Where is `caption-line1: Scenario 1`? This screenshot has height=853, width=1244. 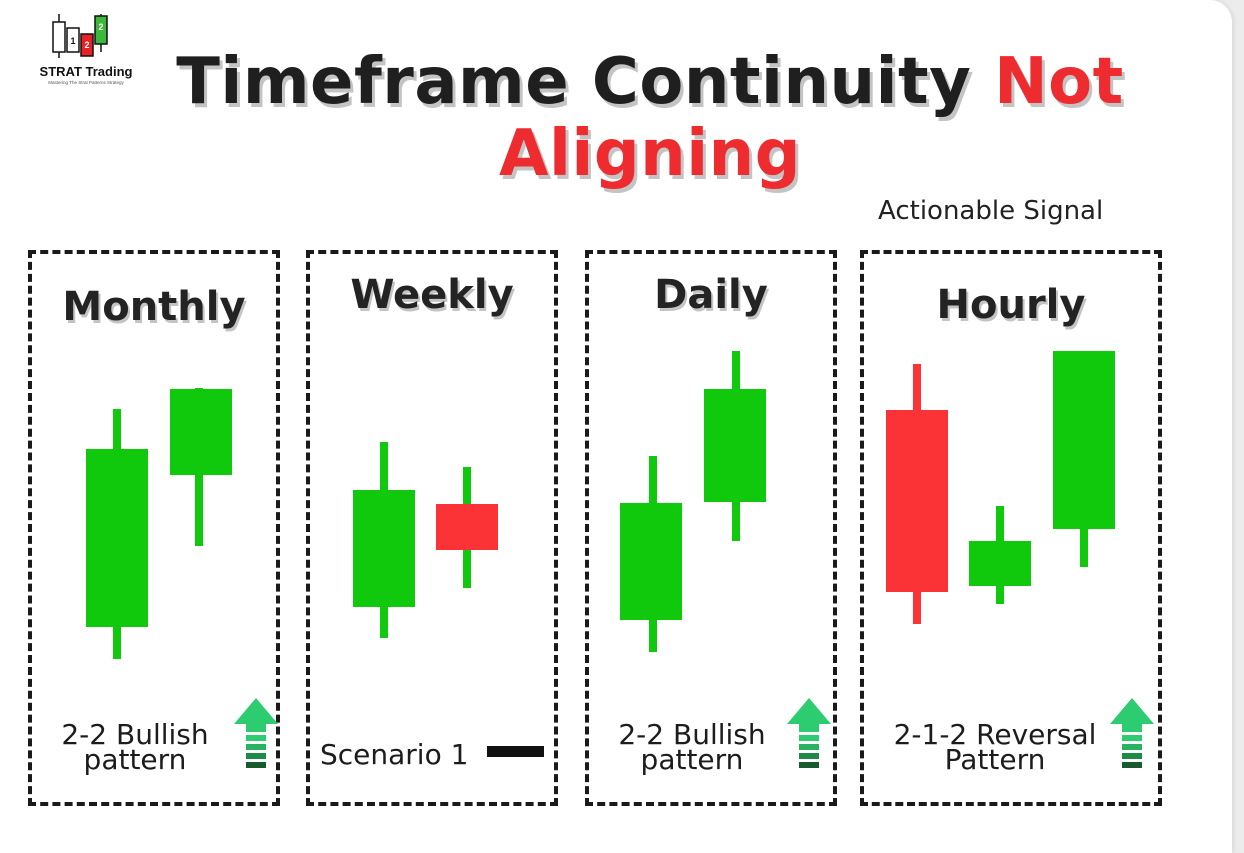
caption-line1: Scenario 1 is located at coordinates (405, 754).